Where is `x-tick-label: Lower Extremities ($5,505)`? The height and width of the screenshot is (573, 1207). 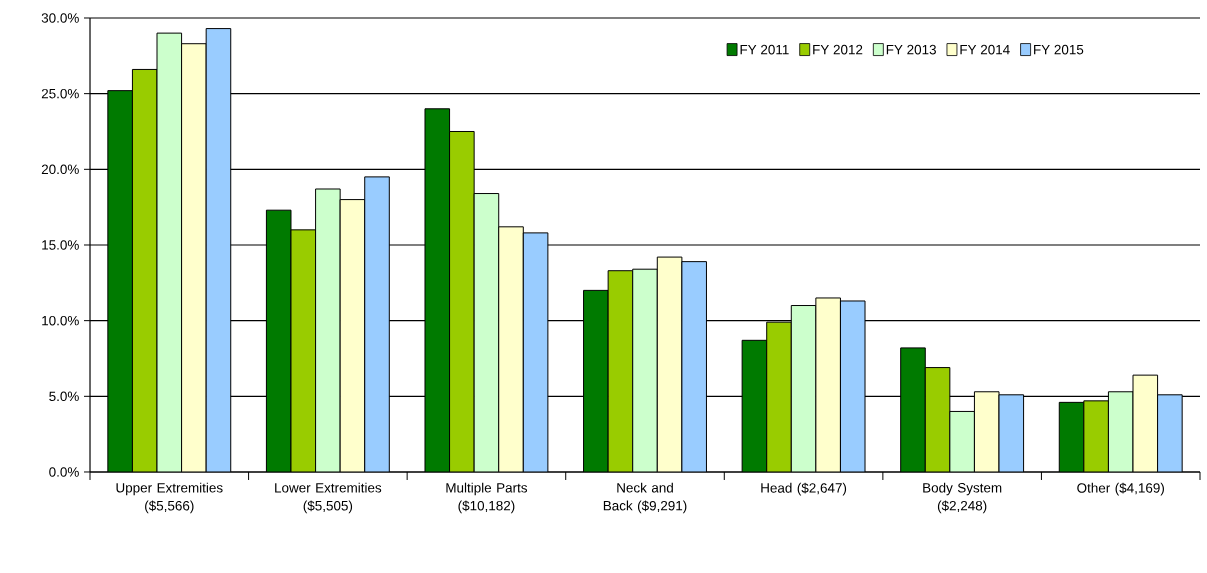 x-tick-label: Lower Extremities ($5,505) is located at coordinates (328, 498).